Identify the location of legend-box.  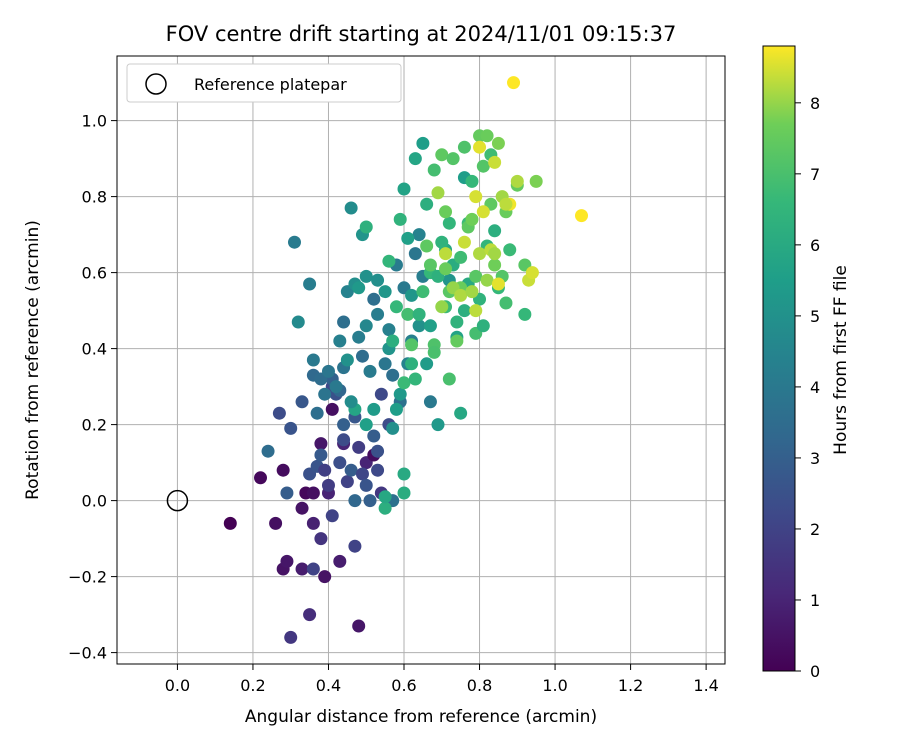
(264, 83).